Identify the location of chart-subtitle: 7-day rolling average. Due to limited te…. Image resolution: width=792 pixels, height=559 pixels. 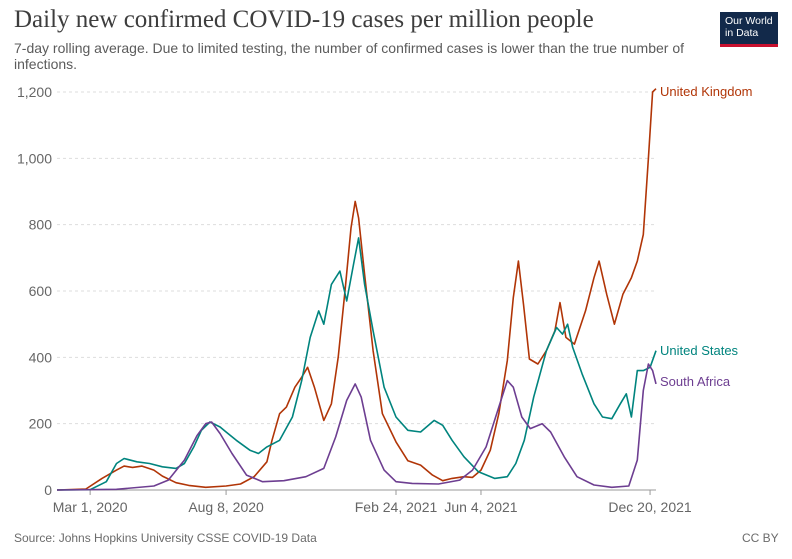
(349, 56).